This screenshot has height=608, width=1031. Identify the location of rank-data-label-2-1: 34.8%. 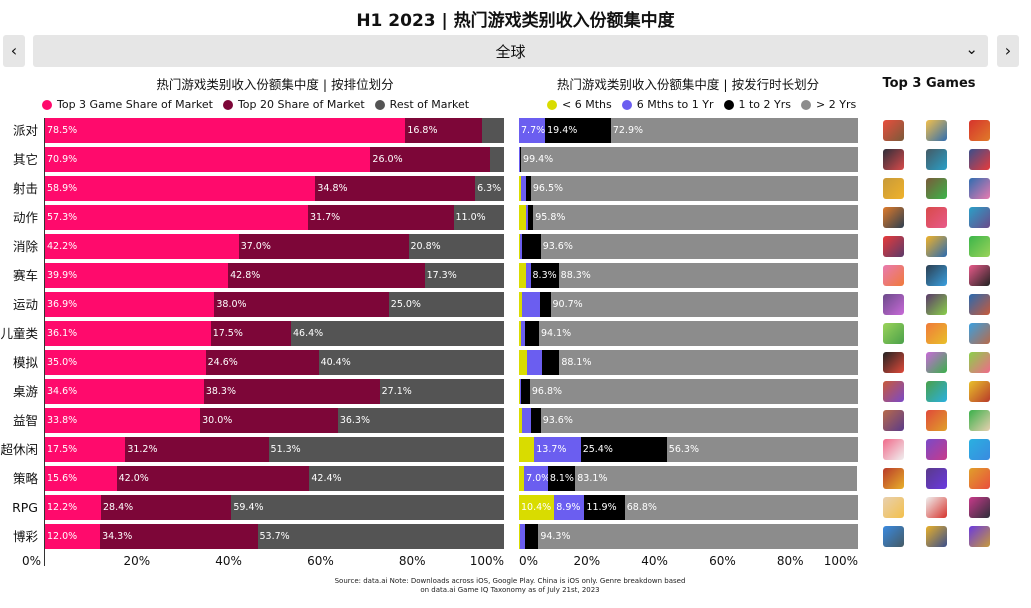
(332, 188).